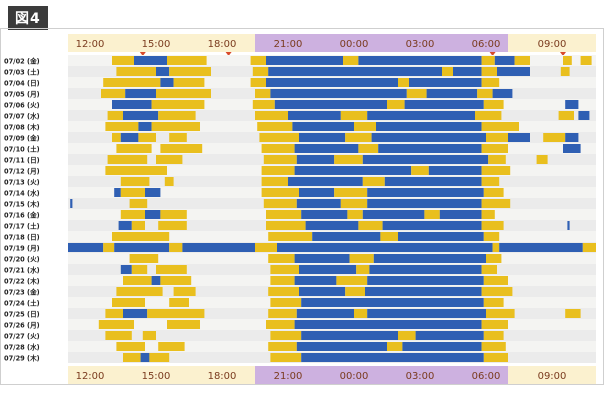  What do you see at coordinates (28, 18) in the screenshot?
I see `figure-label: 図4` at bounding box center [28, 18].